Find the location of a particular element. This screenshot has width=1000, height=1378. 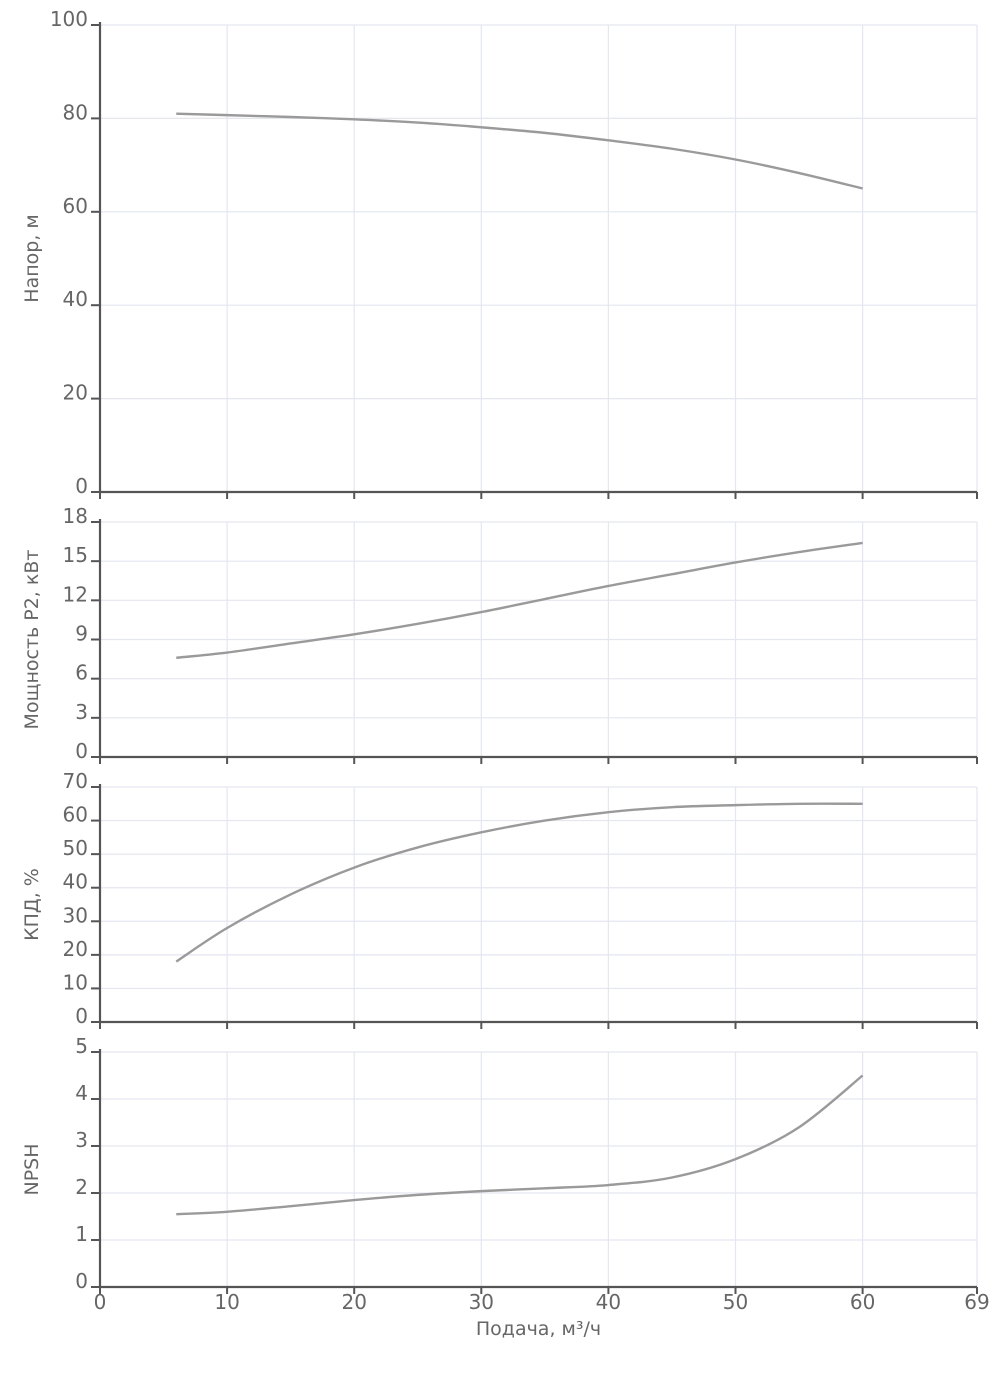

power-y-tick-label: 15 is located at coordinates (75, 555).